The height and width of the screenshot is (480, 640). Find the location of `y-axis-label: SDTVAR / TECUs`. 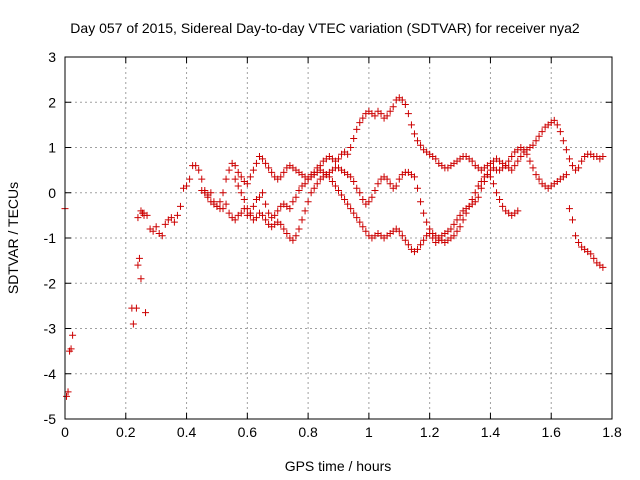

y-axis-label: SDTVAR / TECUs is located at coordinates (13, 238).